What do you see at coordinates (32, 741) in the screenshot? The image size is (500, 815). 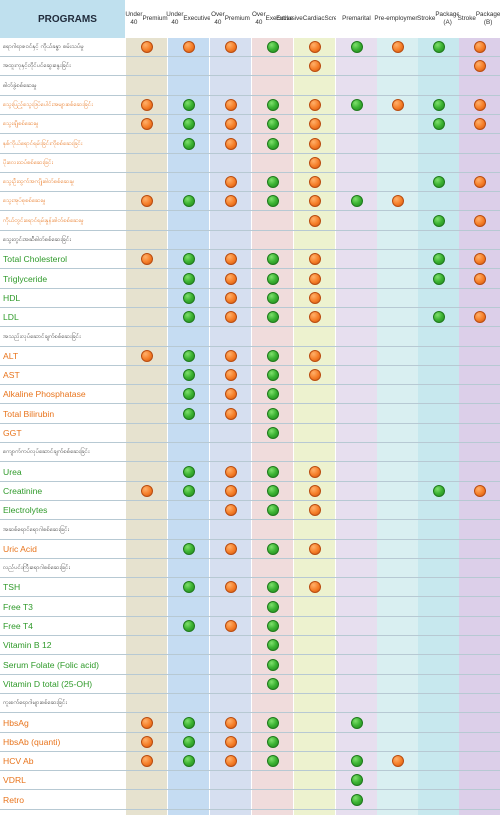 I see `row-label: HbsAb (quanti)` at bounding box center [32, 741].